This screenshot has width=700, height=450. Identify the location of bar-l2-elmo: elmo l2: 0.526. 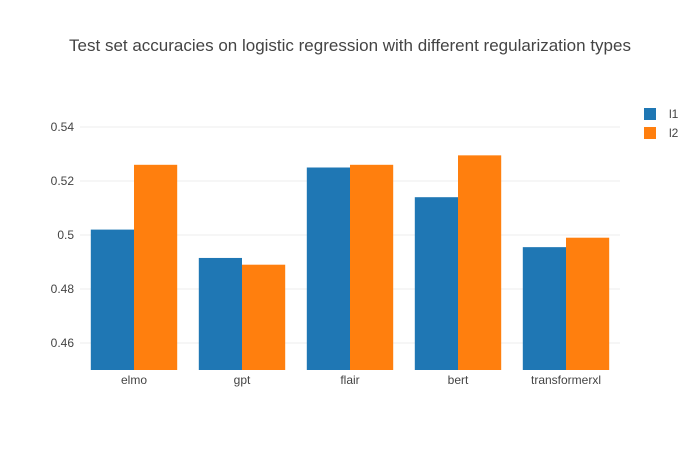
(156, 267).